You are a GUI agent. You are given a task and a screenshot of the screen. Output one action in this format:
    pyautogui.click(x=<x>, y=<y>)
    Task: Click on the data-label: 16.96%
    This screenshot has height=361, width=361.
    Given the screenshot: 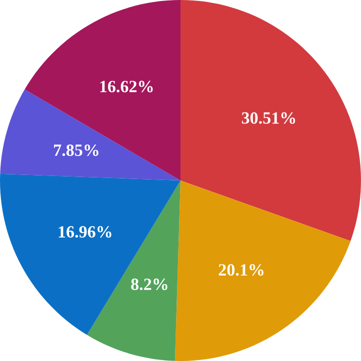 What is the action you would take?
    pyautogui.click(x=85, y=232)
    